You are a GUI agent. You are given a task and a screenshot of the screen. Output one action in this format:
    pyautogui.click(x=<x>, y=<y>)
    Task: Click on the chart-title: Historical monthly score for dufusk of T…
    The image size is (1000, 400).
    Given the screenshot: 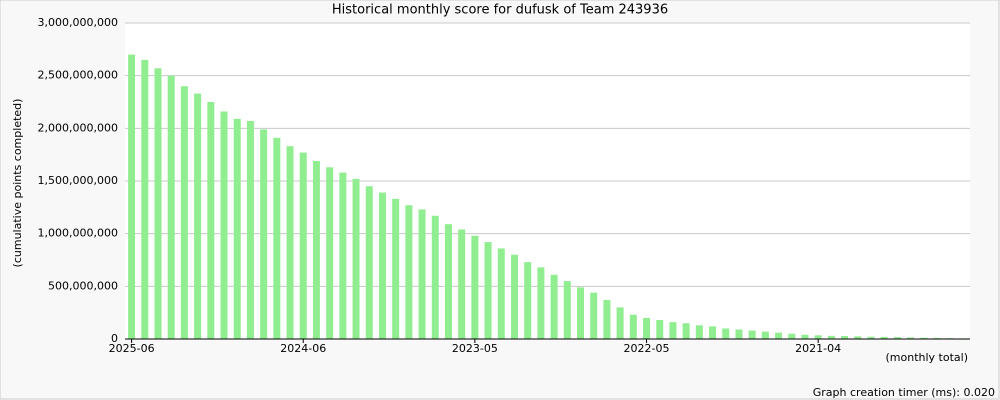 What is the action you would take?
    pyautogui.click(x=500, y=10)
    